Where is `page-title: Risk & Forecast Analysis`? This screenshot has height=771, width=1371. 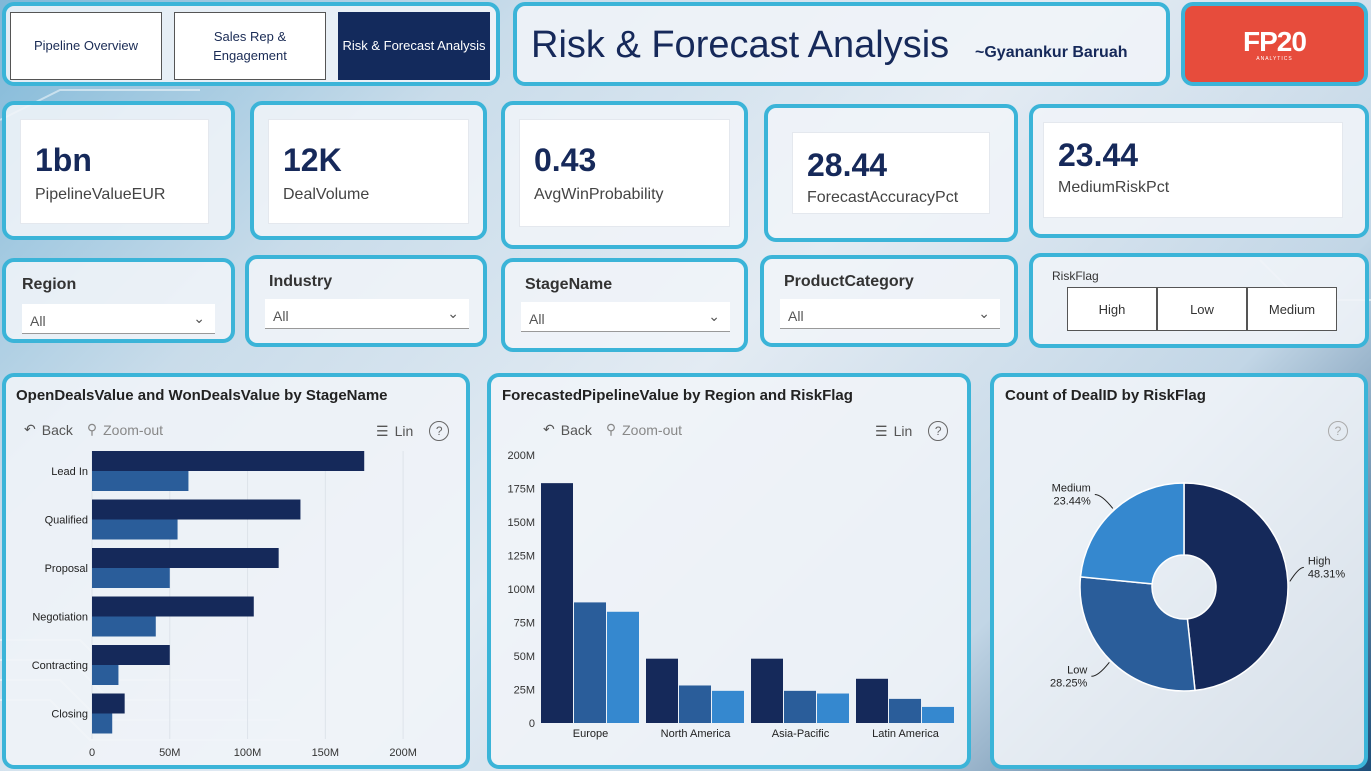 page-title: Risk & Forecast Analysis is located at coordinates (740, 45).